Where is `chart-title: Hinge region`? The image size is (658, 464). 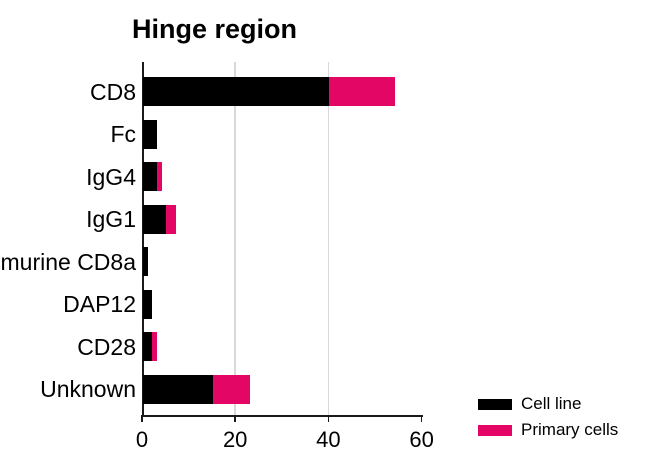
chart-title: Hinge region is located at coordinates (215, 29).